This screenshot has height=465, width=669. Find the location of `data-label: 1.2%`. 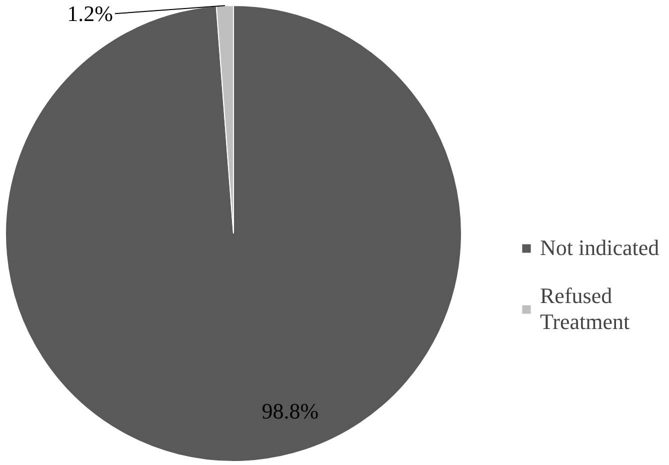

data-label: 1.2% is located at coordinates (90, 13).